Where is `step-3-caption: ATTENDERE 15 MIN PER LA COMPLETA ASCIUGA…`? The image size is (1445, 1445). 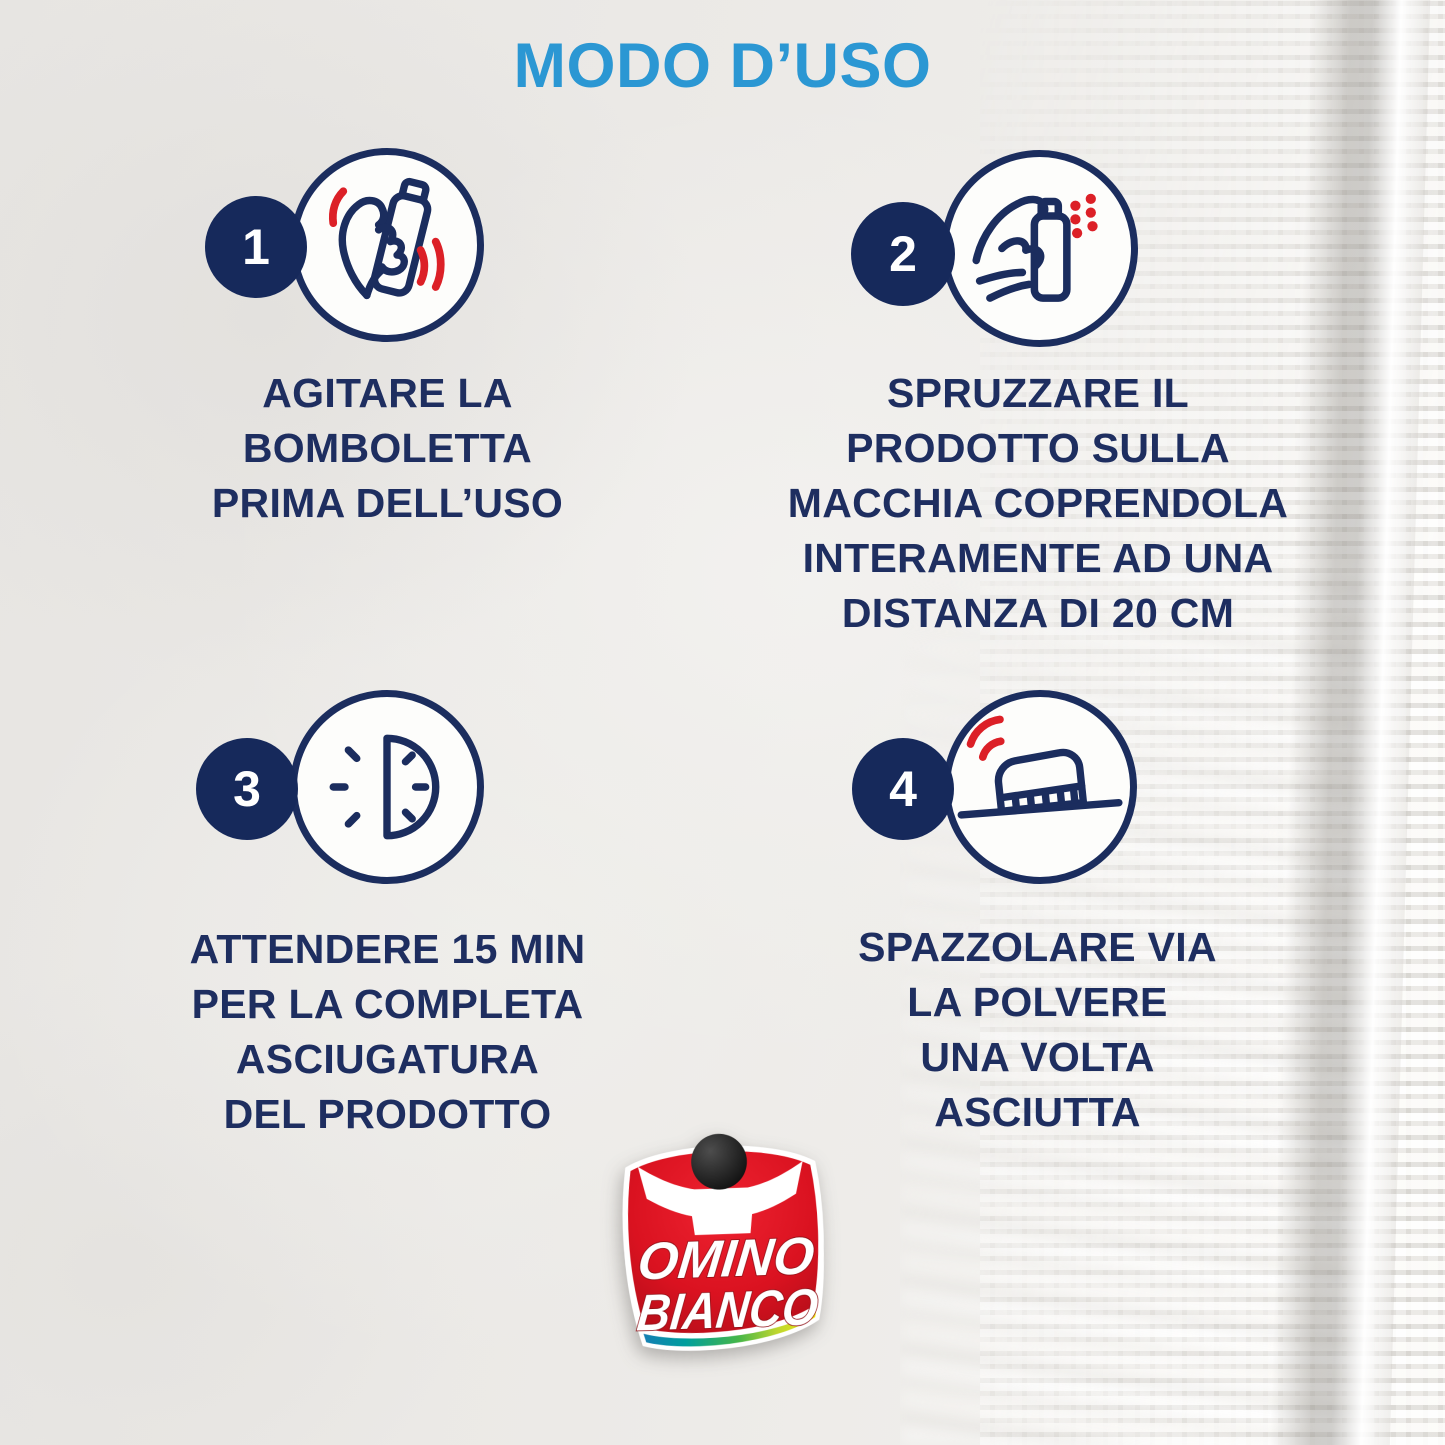 step-3-caption: ATTENDERE 15 MIN PER LA COMPLETA ASCIUGA… is located at coordinates (387, 1032).